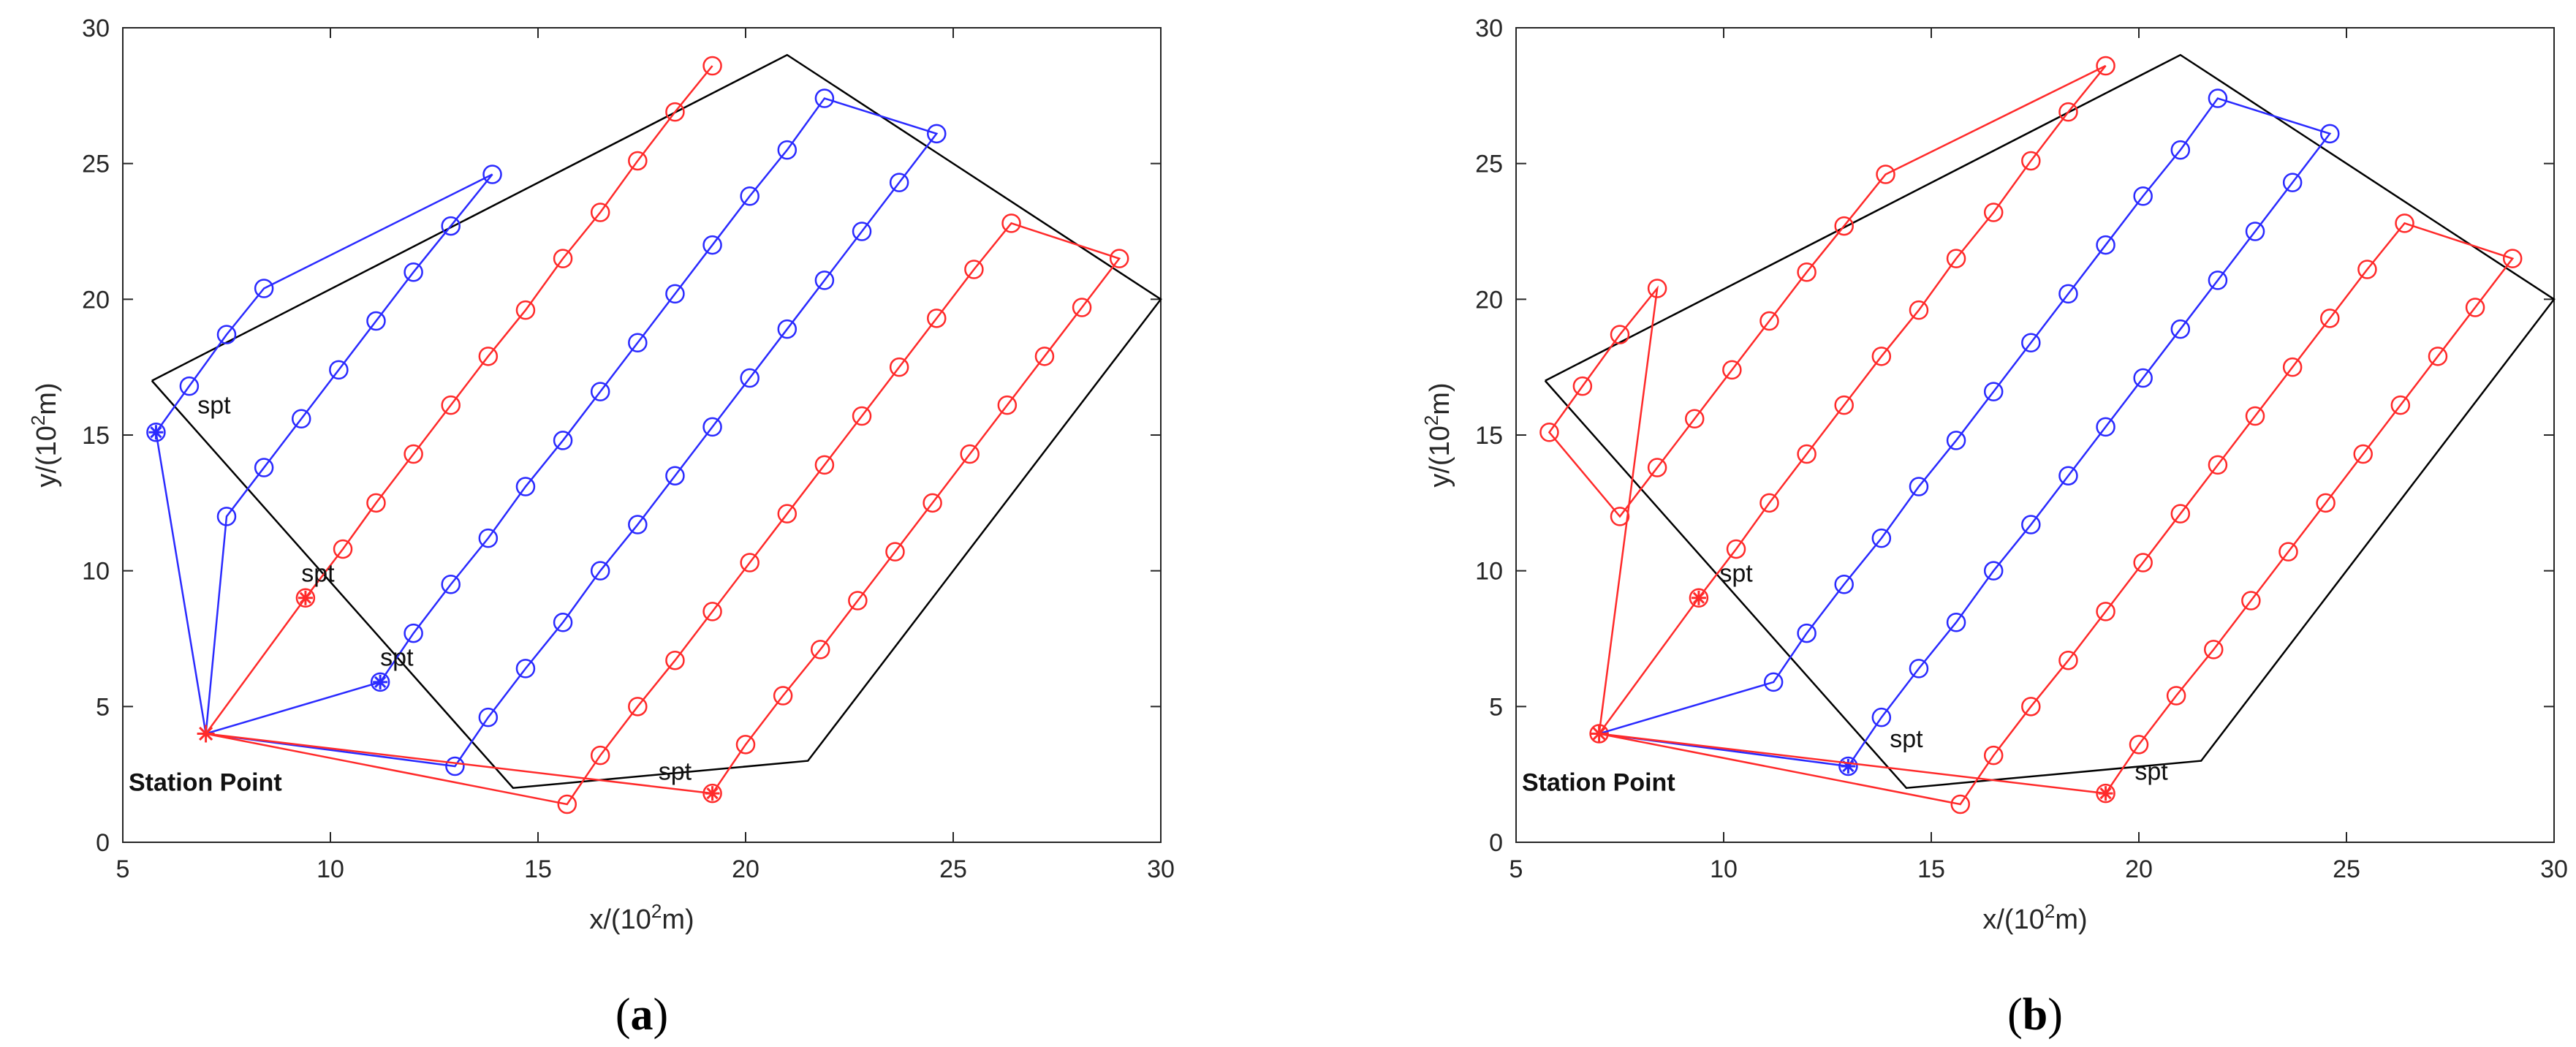  What do you see at coordinates (96, 165) in the screenshot?
I see `y-tick-label: 25` at bounding box center [96, 165].